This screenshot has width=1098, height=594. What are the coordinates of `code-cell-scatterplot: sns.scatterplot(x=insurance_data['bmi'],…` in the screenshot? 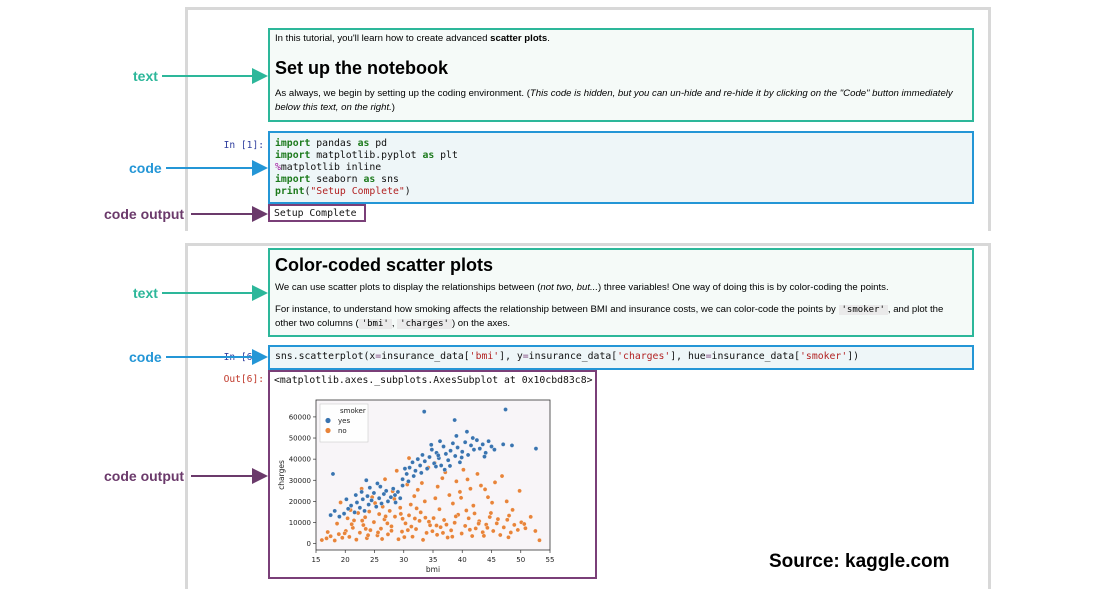 It's located at (621, 357).